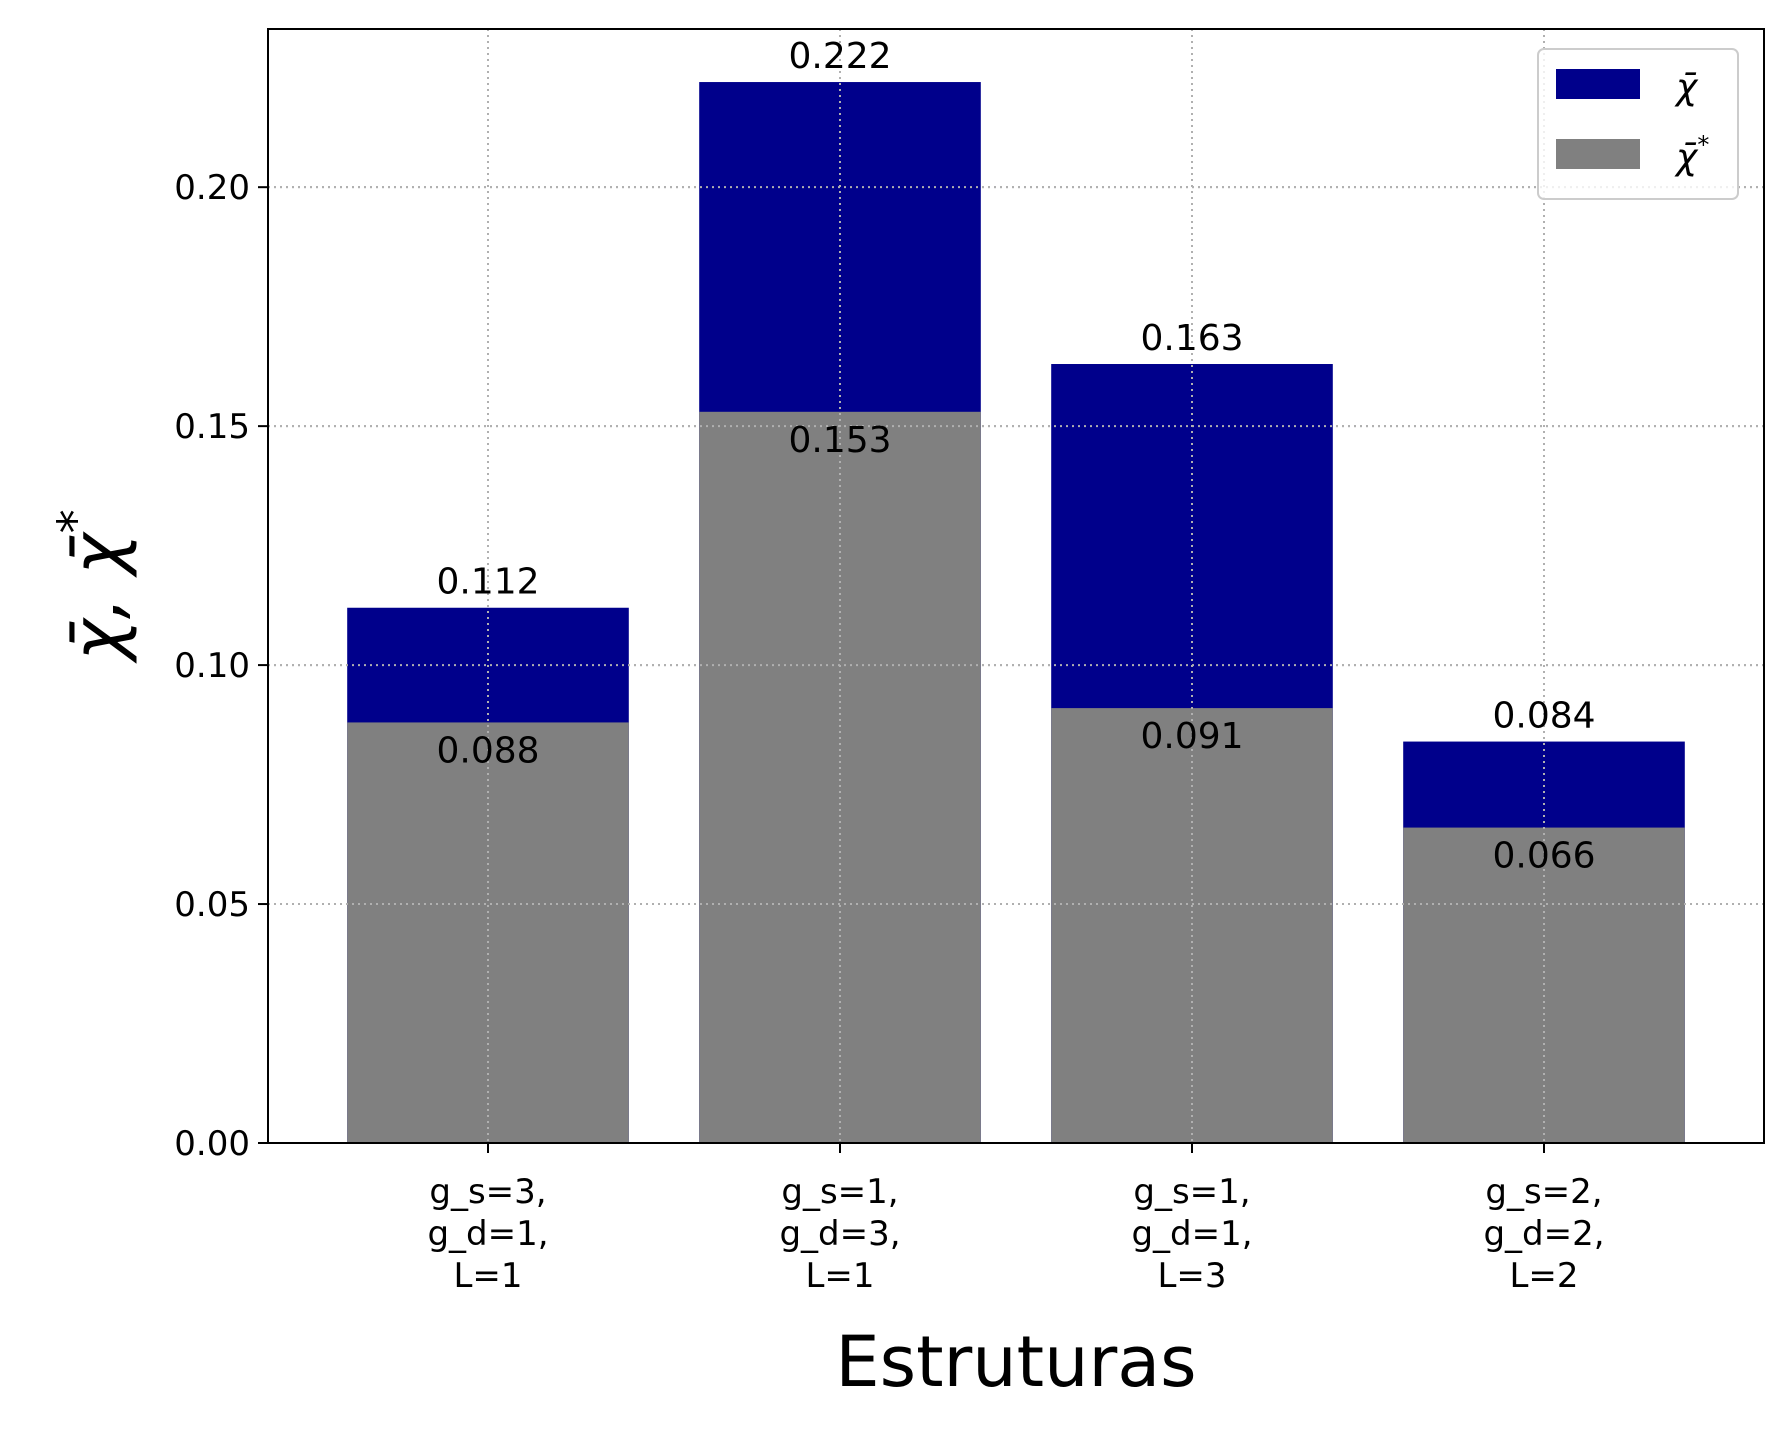 The width and height of the screenshot is (1784, 1429). What do you see at coordinates (212, 1144) in the screenshot?
I see `y-tick-label: 0.00` at bounding box center [212, 1144].